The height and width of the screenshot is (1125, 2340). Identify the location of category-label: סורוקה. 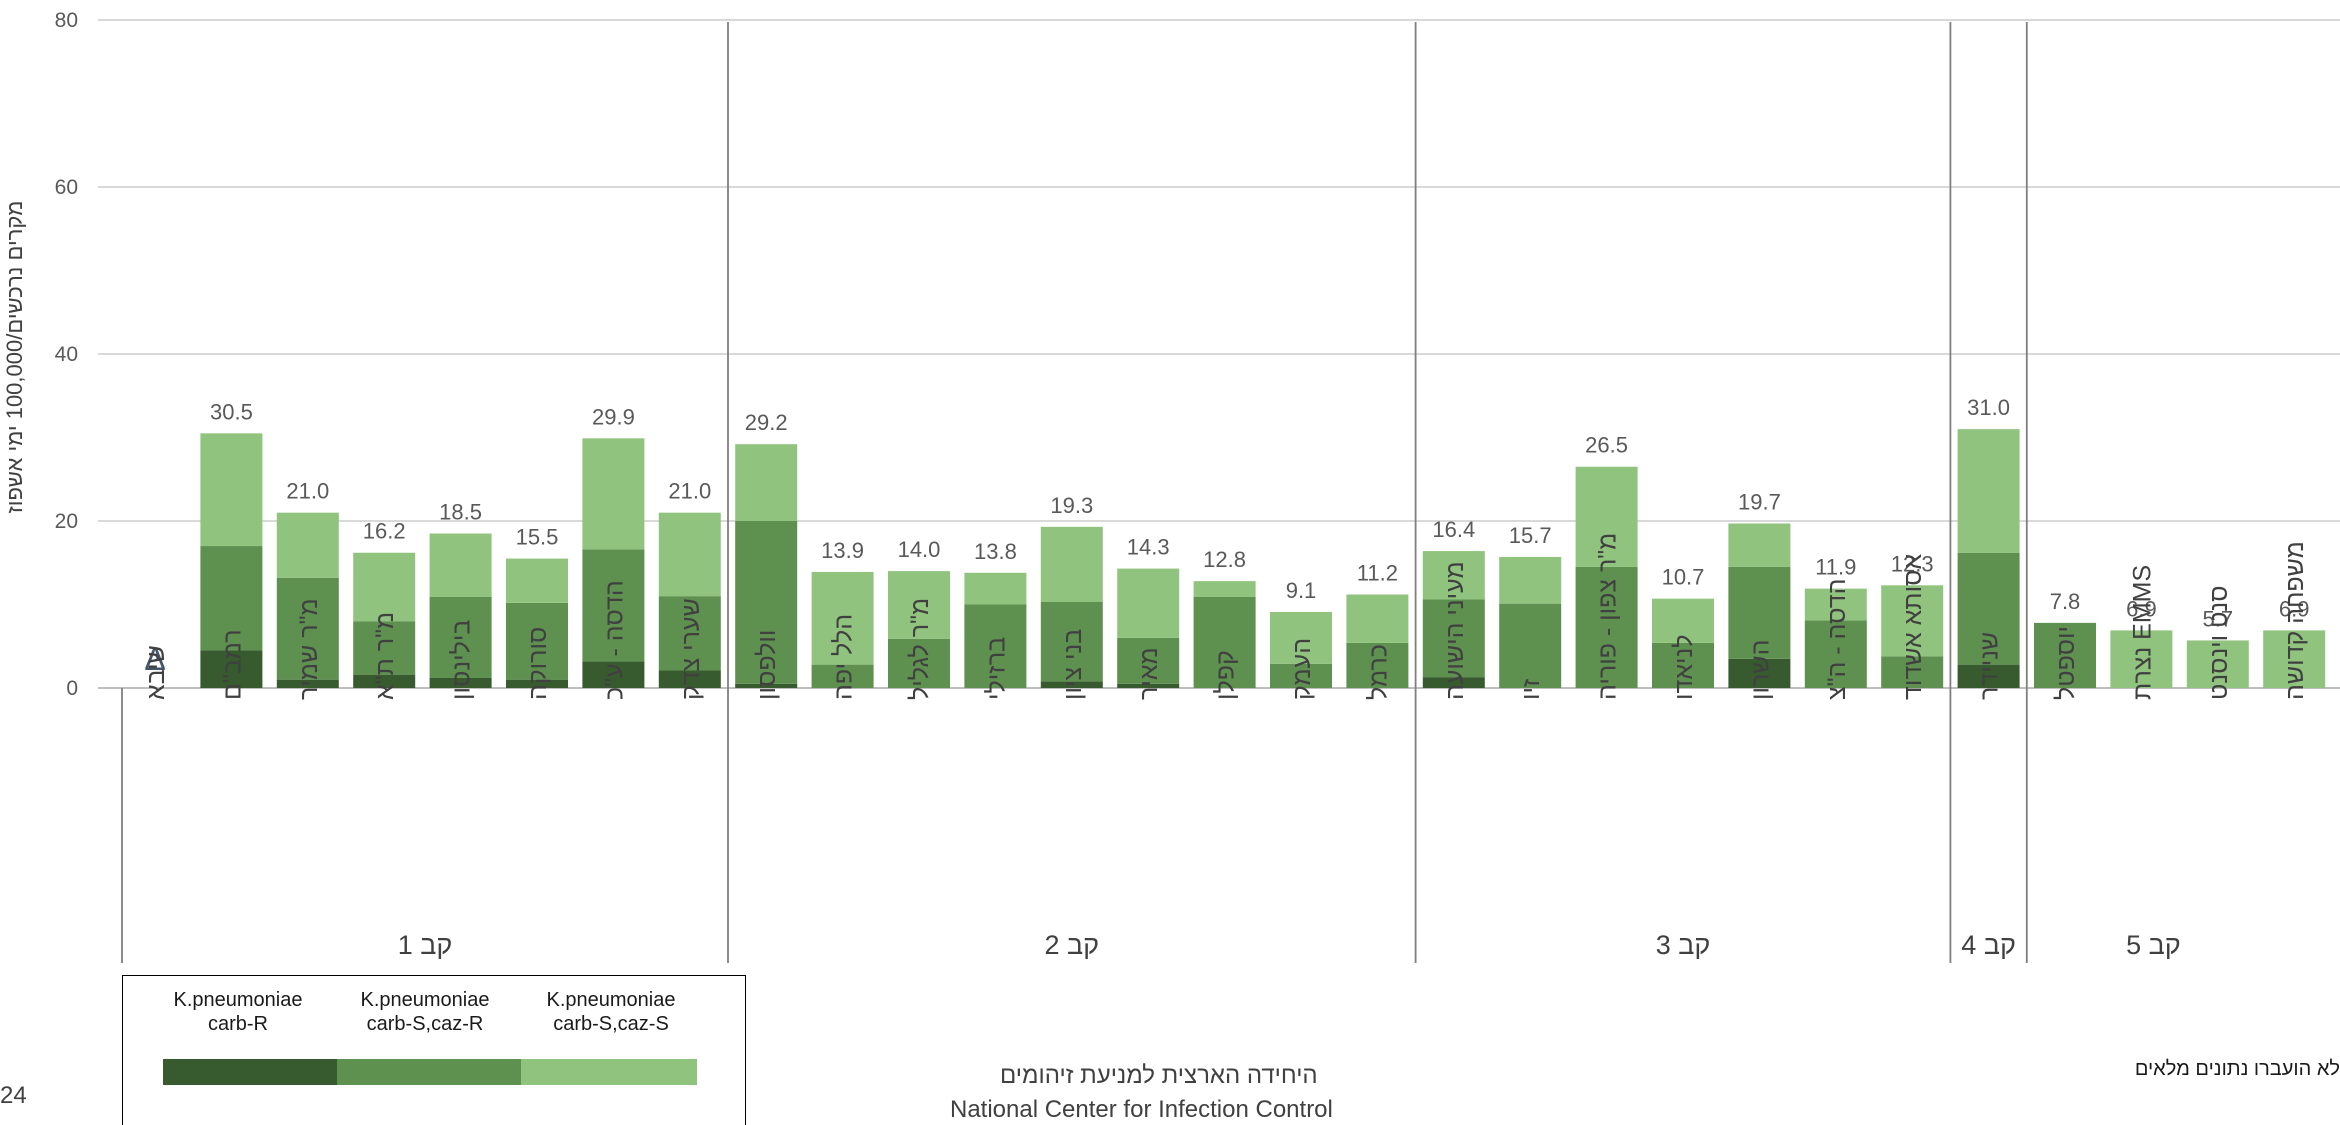
(538, 663).